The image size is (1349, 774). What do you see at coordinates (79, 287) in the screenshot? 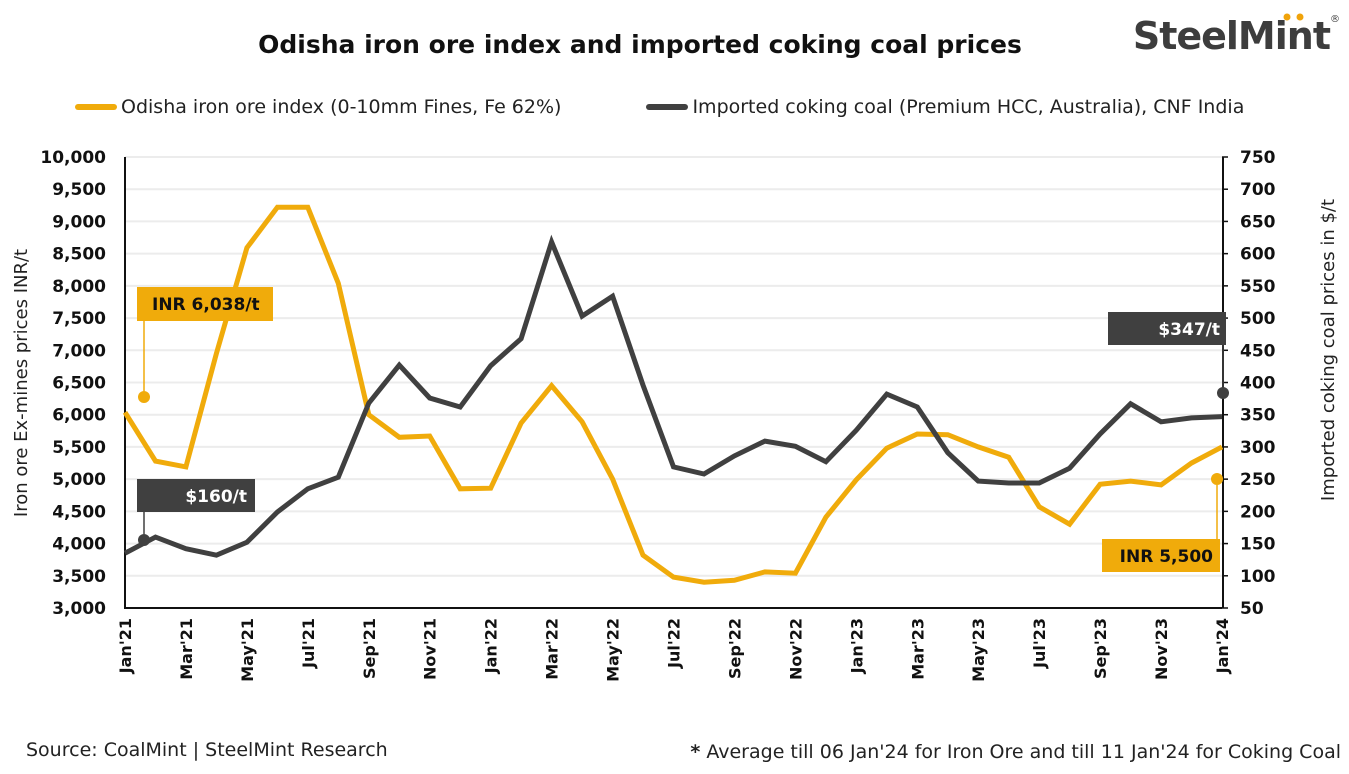
I see `y-left-tick-label: 8,000` at bounding box center [79, 287].